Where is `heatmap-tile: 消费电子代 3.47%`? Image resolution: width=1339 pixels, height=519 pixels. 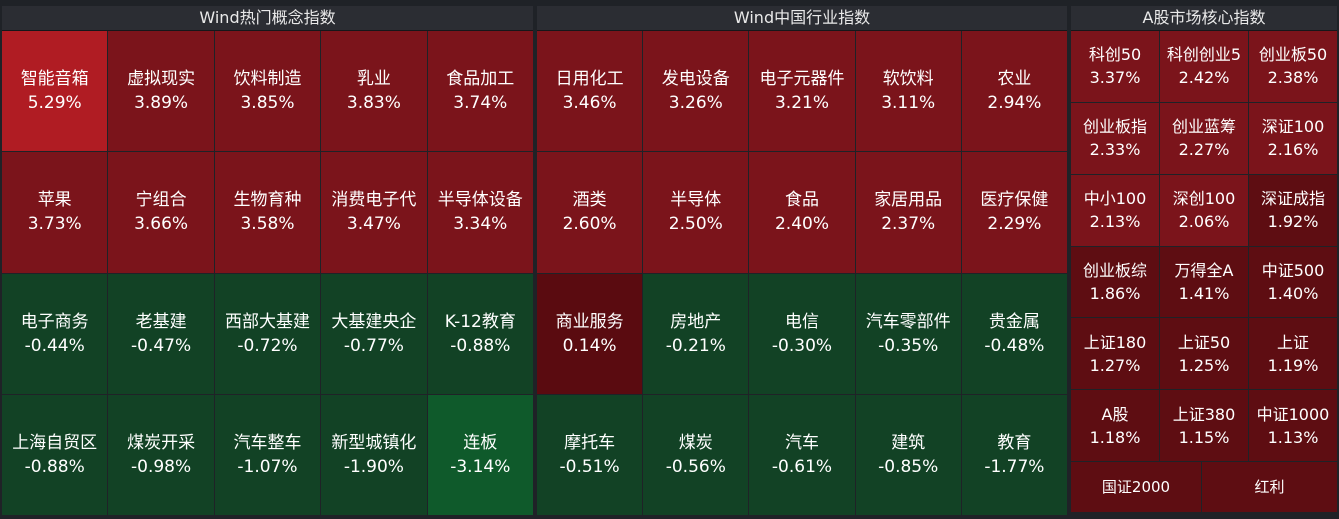 heatmap-tile: 消费电子代 3.47% is located at coordinates (374, 212).